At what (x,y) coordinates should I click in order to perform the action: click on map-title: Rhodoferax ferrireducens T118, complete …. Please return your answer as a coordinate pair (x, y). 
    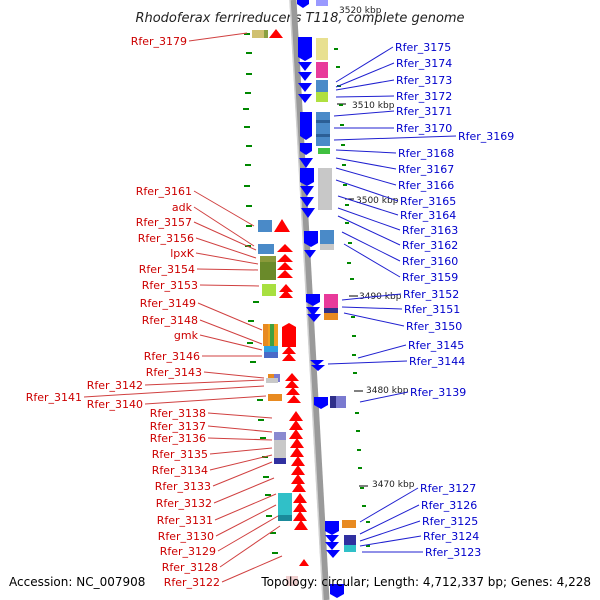
    Looking at the image, I should click on (299, 18).